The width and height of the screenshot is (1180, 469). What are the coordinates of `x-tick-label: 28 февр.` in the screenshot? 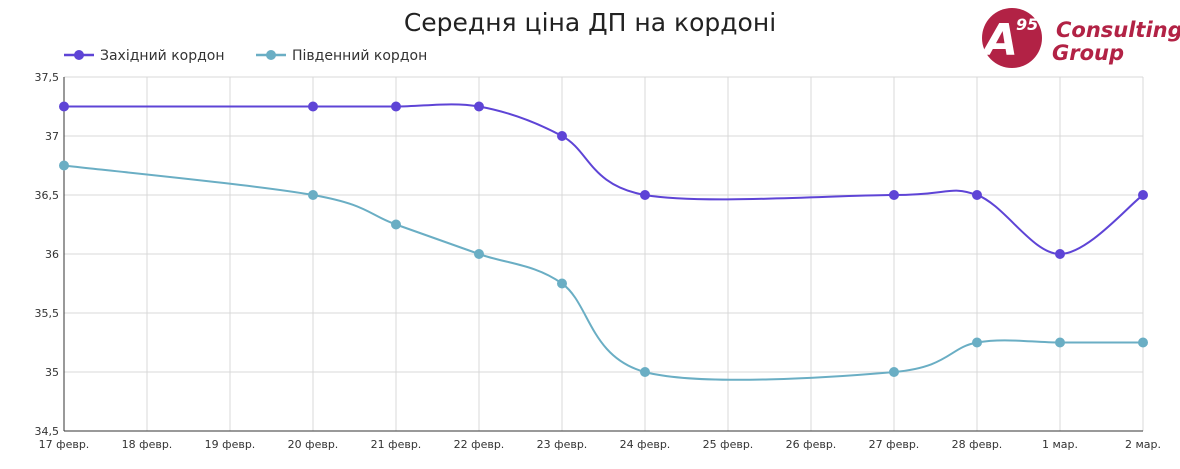 It's located at (977, 444).